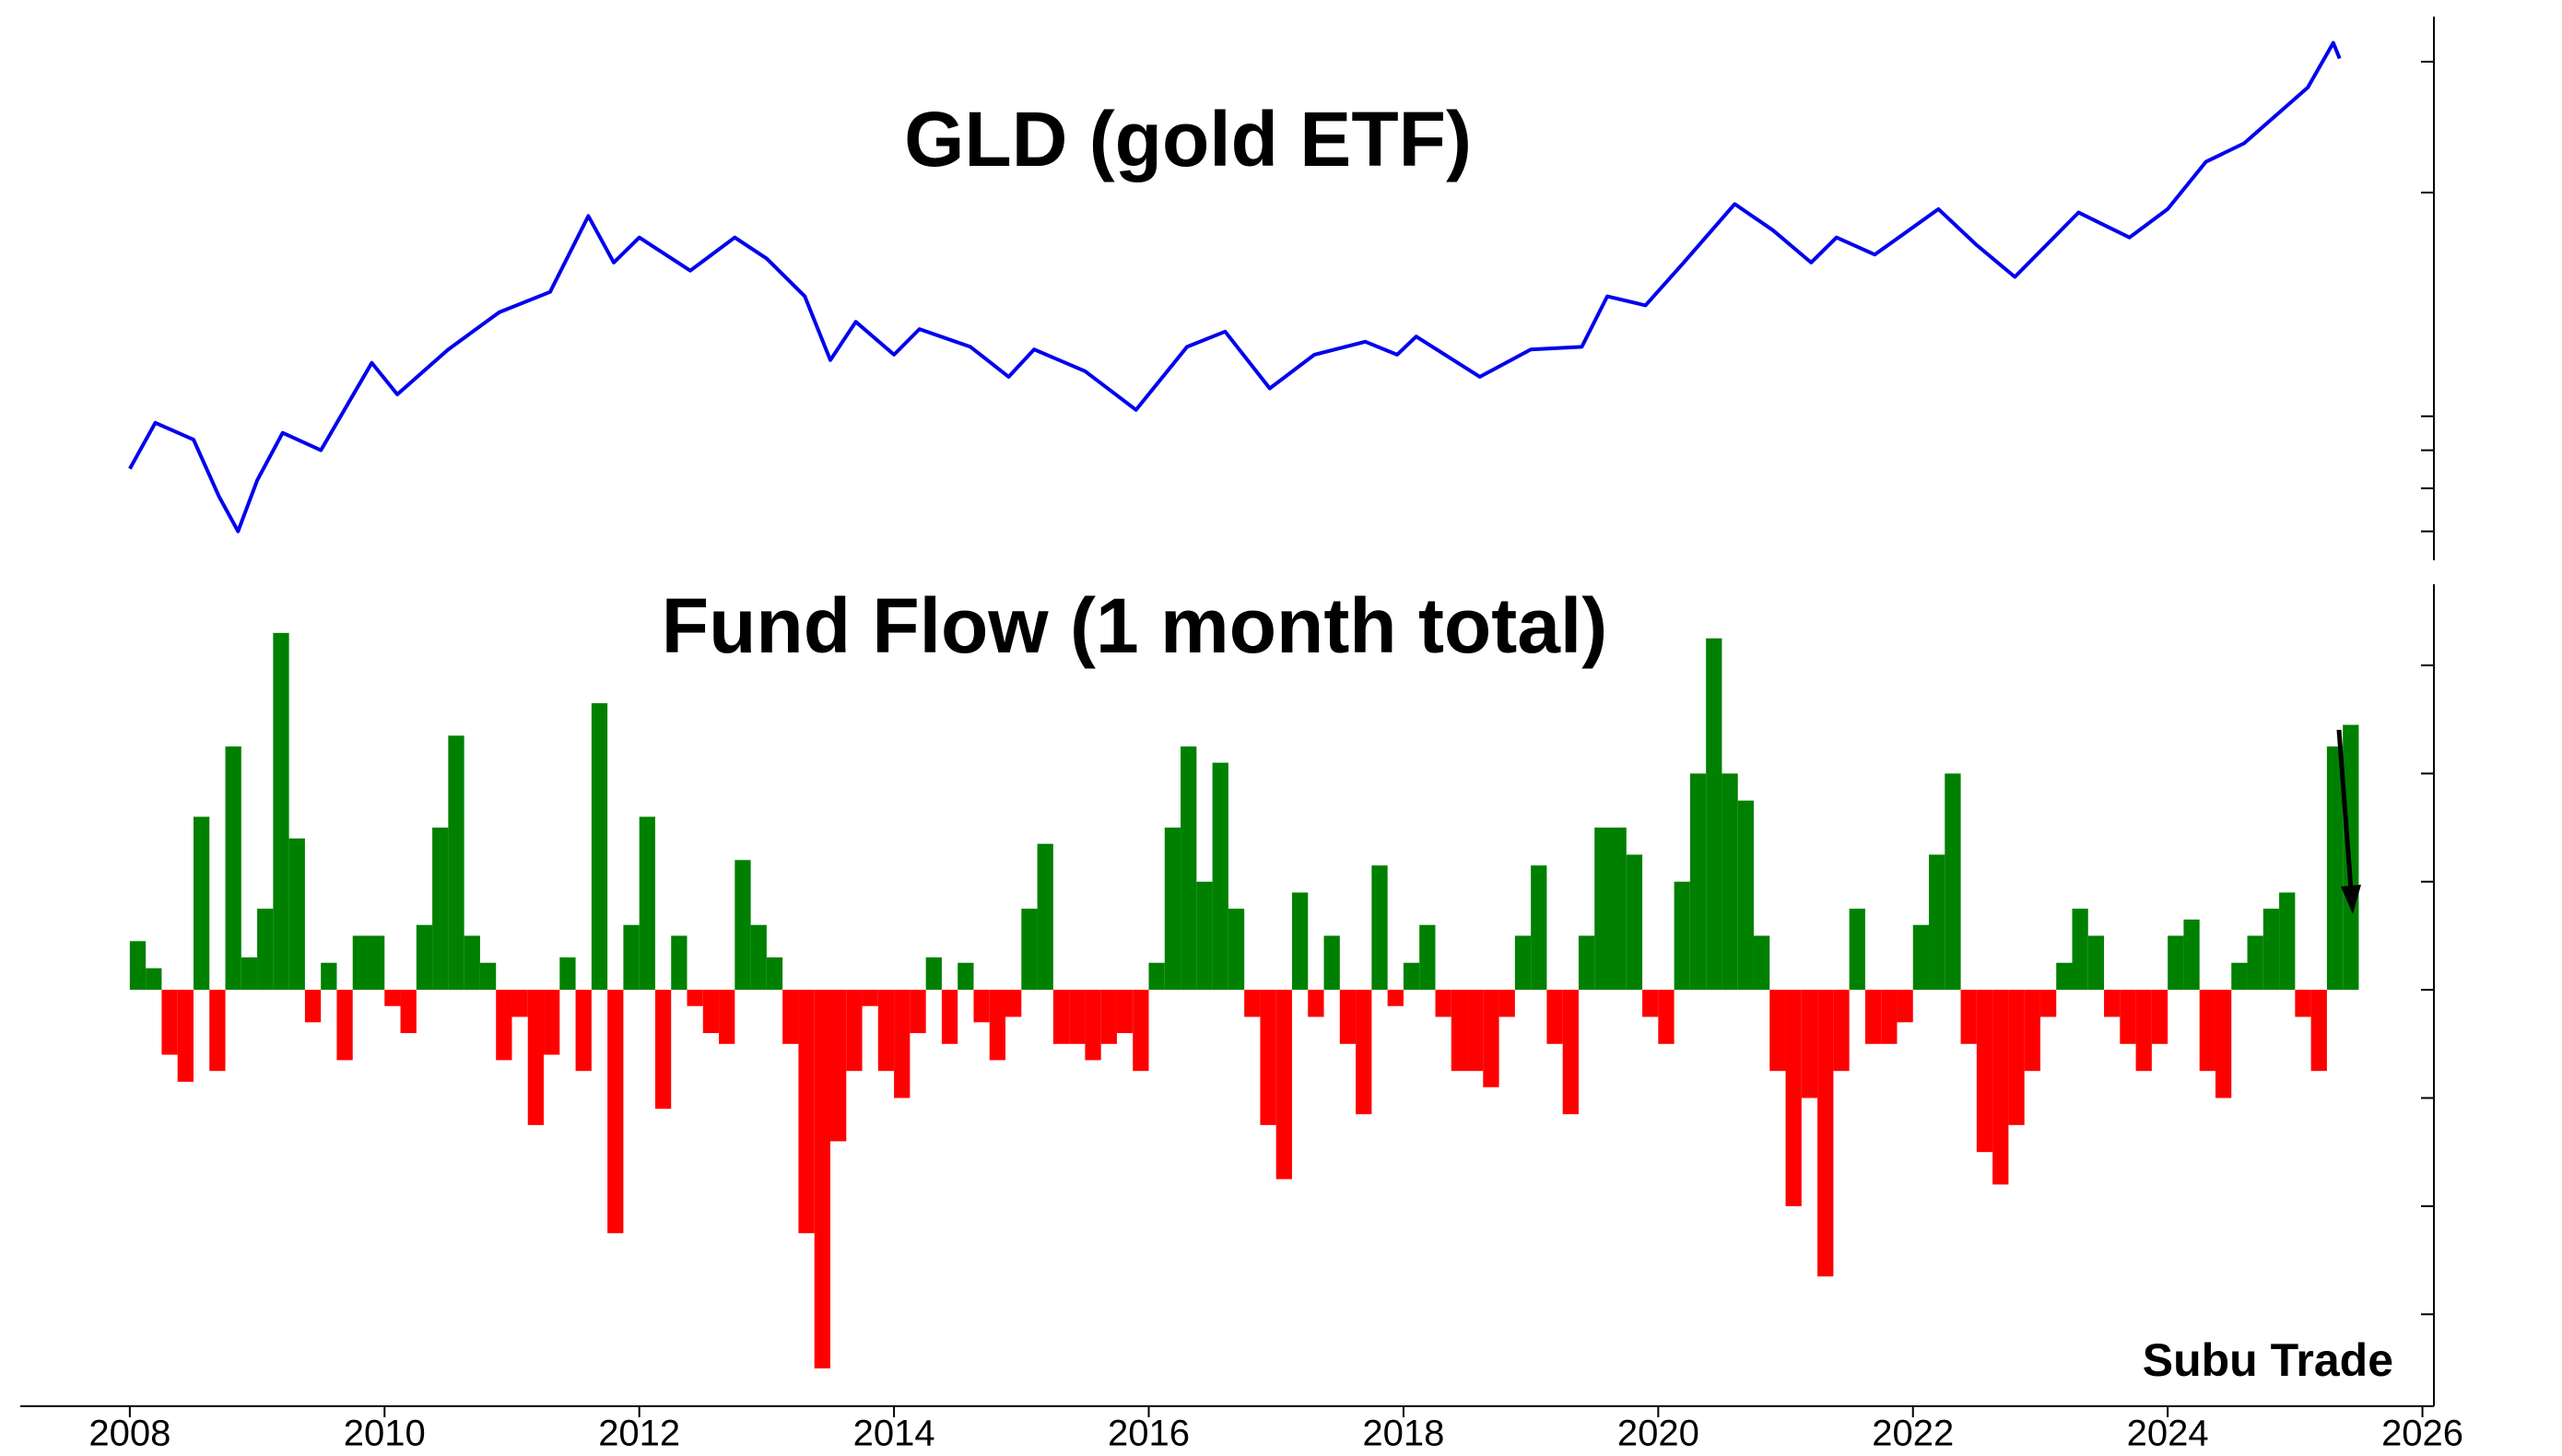  What do you see at coordinates (1188, 139) in the screenshot?
I see `chart-title: GLD (gold ETF)` at bounding box center [1188, 139].